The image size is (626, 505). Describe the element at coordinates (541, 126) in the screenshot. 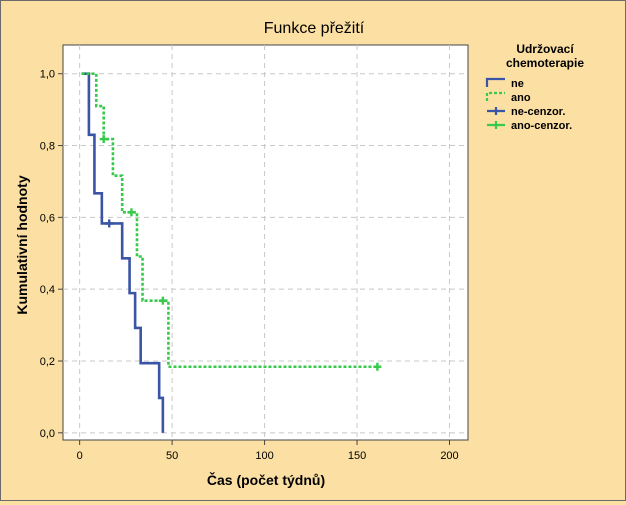

I see `legend-label: ano-cenzor.` at that location.